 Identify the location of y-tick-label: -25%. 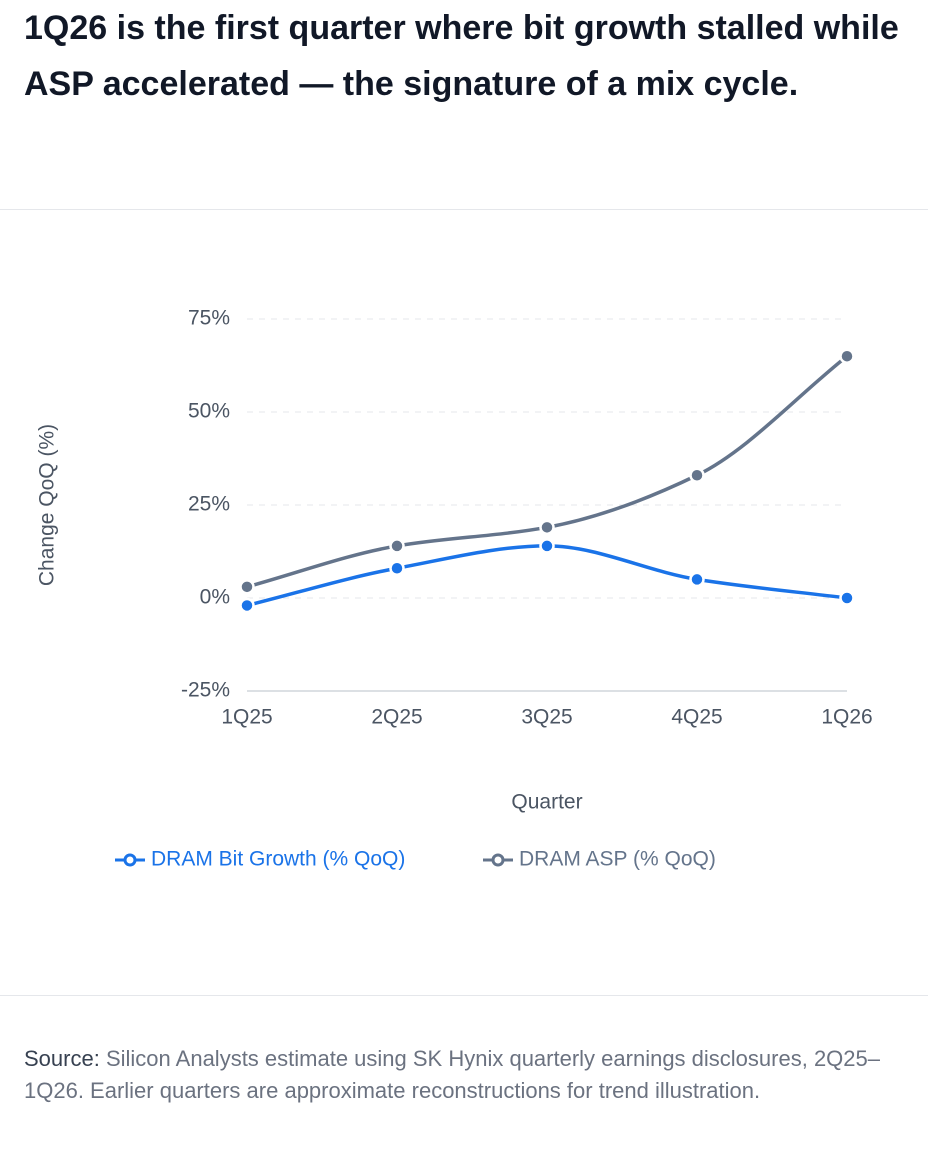
(205, 690).